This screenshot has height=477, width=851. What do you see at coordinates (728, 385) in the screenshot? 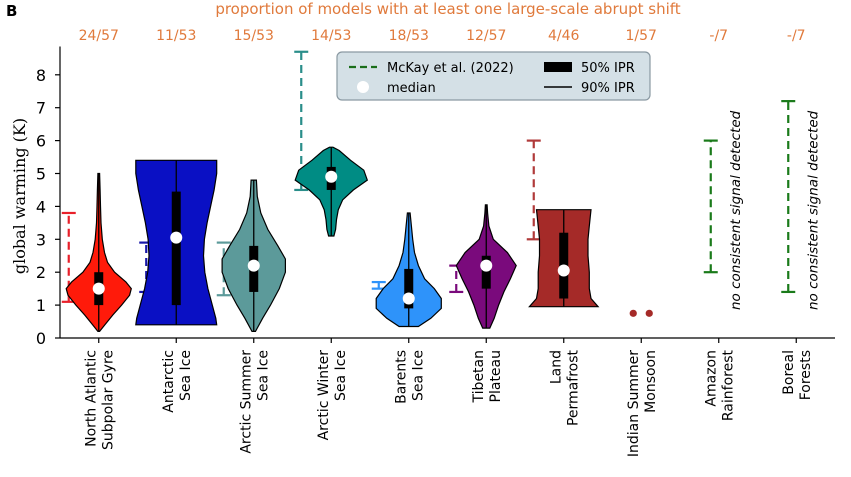
I see `x-tick-label-line: Rainforest` at bounding box center [728, 385].